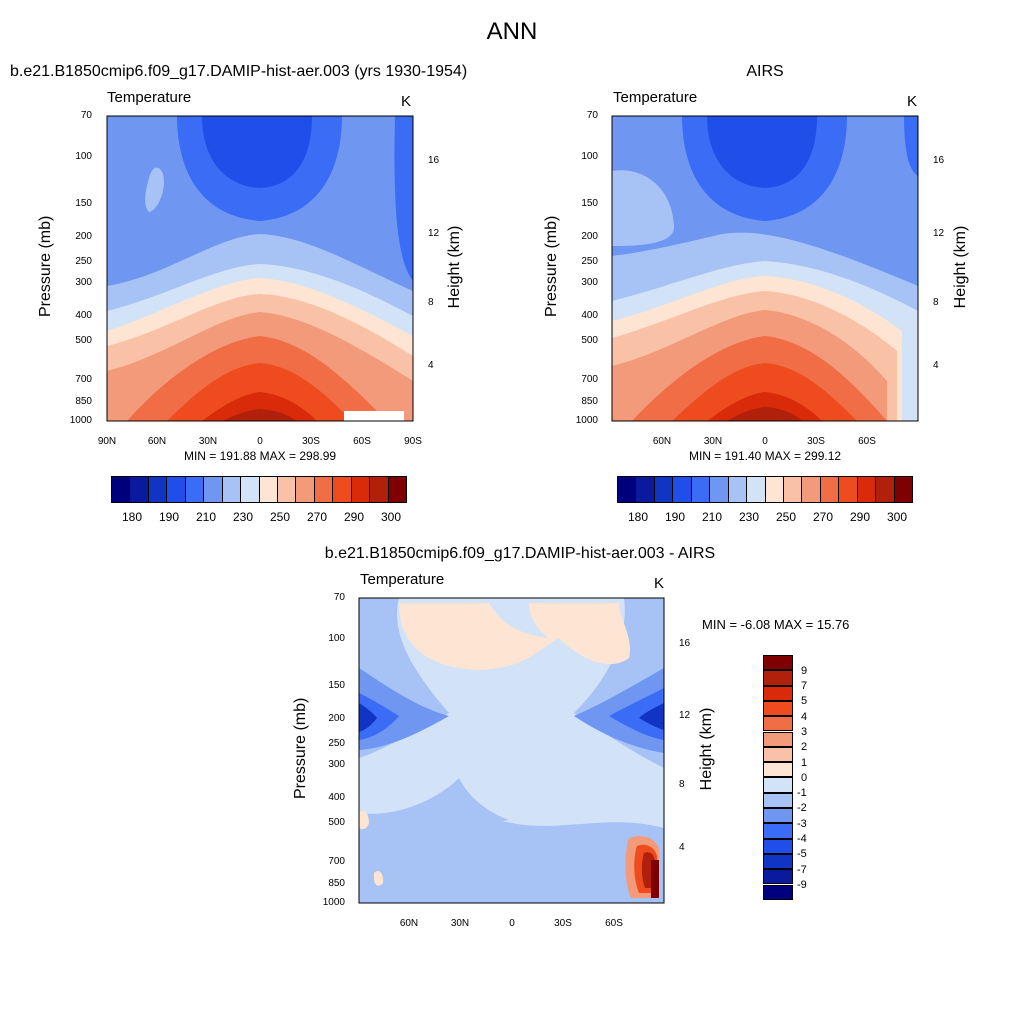 The width and height of the screenshot is (1024, 1024). I want to click on right-colorbar-label: 250, so click(786, 517).